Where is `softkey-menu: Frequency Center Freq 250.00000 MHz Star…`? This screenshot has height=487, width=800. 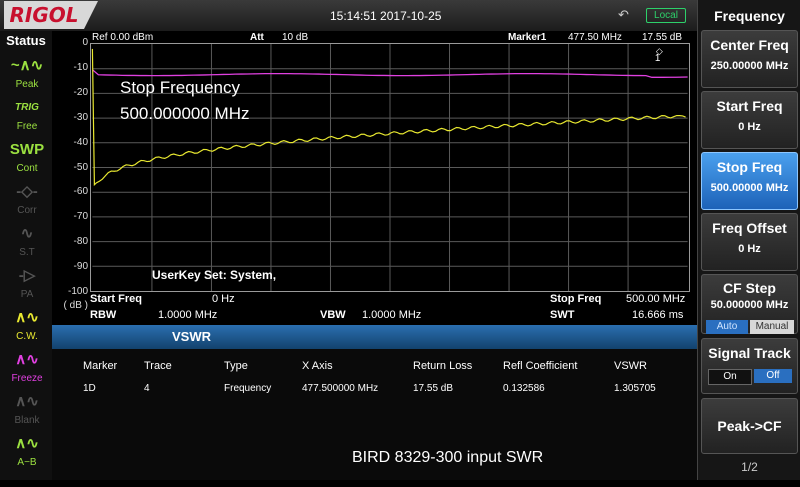 softkey-menu: Frequency Center Freq 250.00000 MHz Star… is located at coordinates (748, 240).